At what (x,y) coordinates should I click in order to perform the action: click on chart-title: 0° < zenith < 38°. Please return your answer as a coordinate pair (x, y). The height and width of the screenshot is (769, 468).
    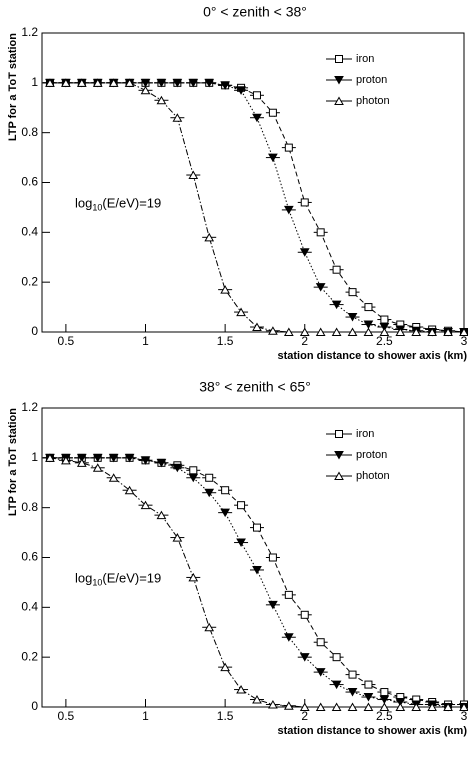
    Looking at the image, I should click on (255, 12).